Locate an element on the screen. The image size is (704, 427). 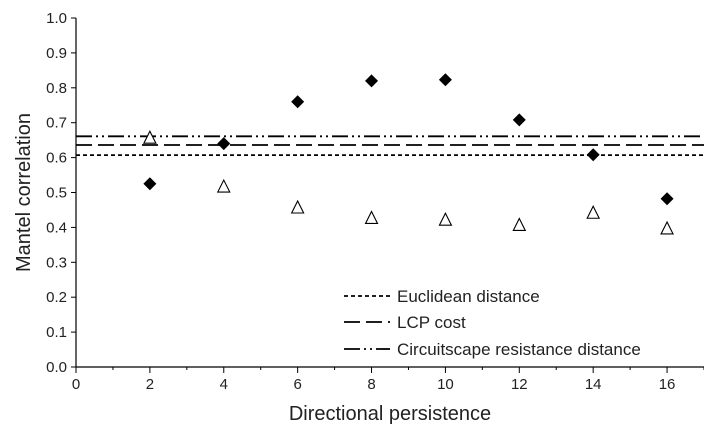
x-tick-label: 6 is located at coordinates (297, 384).